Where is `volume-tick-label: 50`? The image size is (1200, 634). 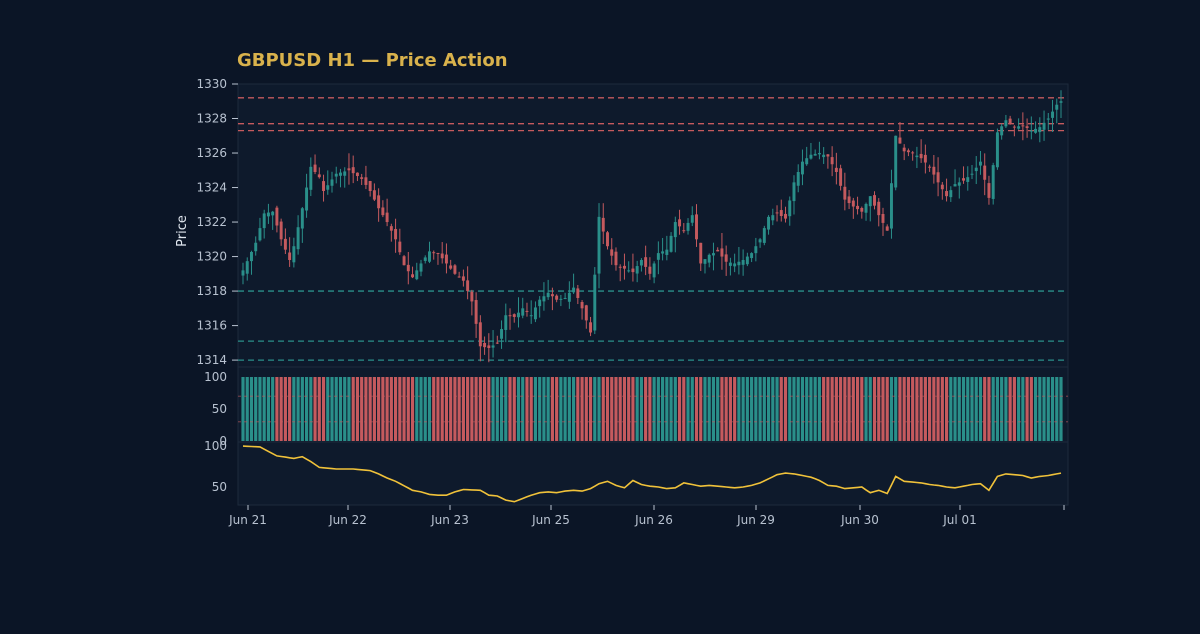
volume-tick-label: 50 is located at coordinates (219, 409).